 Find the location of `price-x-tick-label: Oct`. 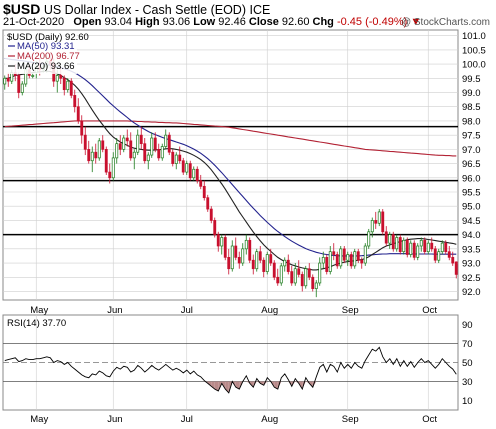

price-x-tick-label: Oct is located at coordinates (429, 310).